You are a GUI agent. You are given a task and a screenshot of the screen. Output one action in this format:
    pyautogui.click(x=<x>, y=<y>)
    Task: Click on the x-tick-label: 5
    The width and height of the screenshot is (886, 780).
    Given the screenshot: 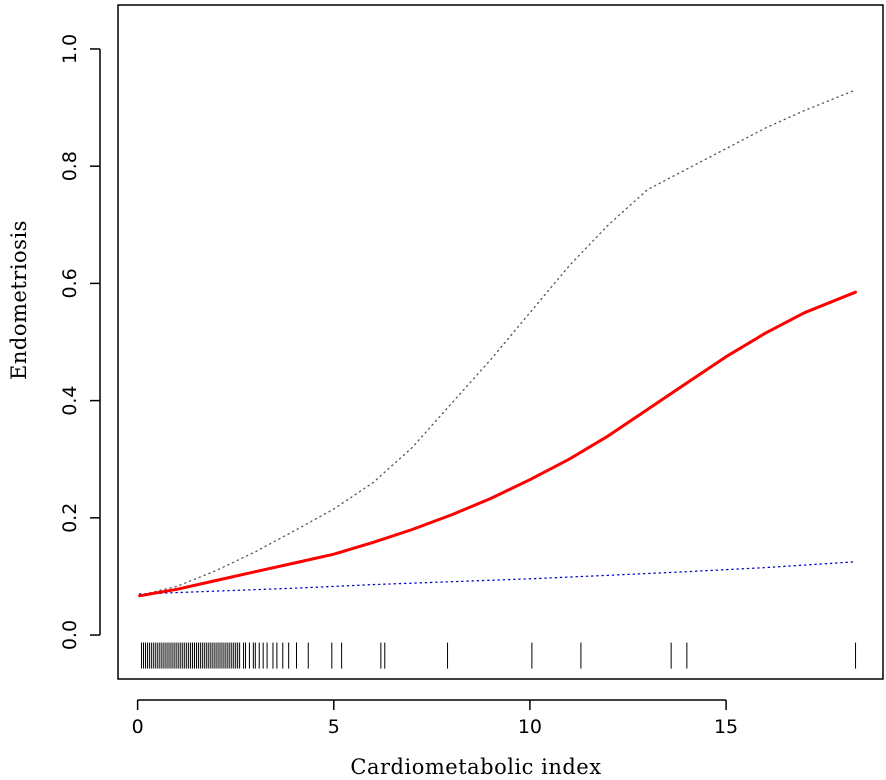 What is the action you would take?
    pyautogui.click(x=334, y=727)
    